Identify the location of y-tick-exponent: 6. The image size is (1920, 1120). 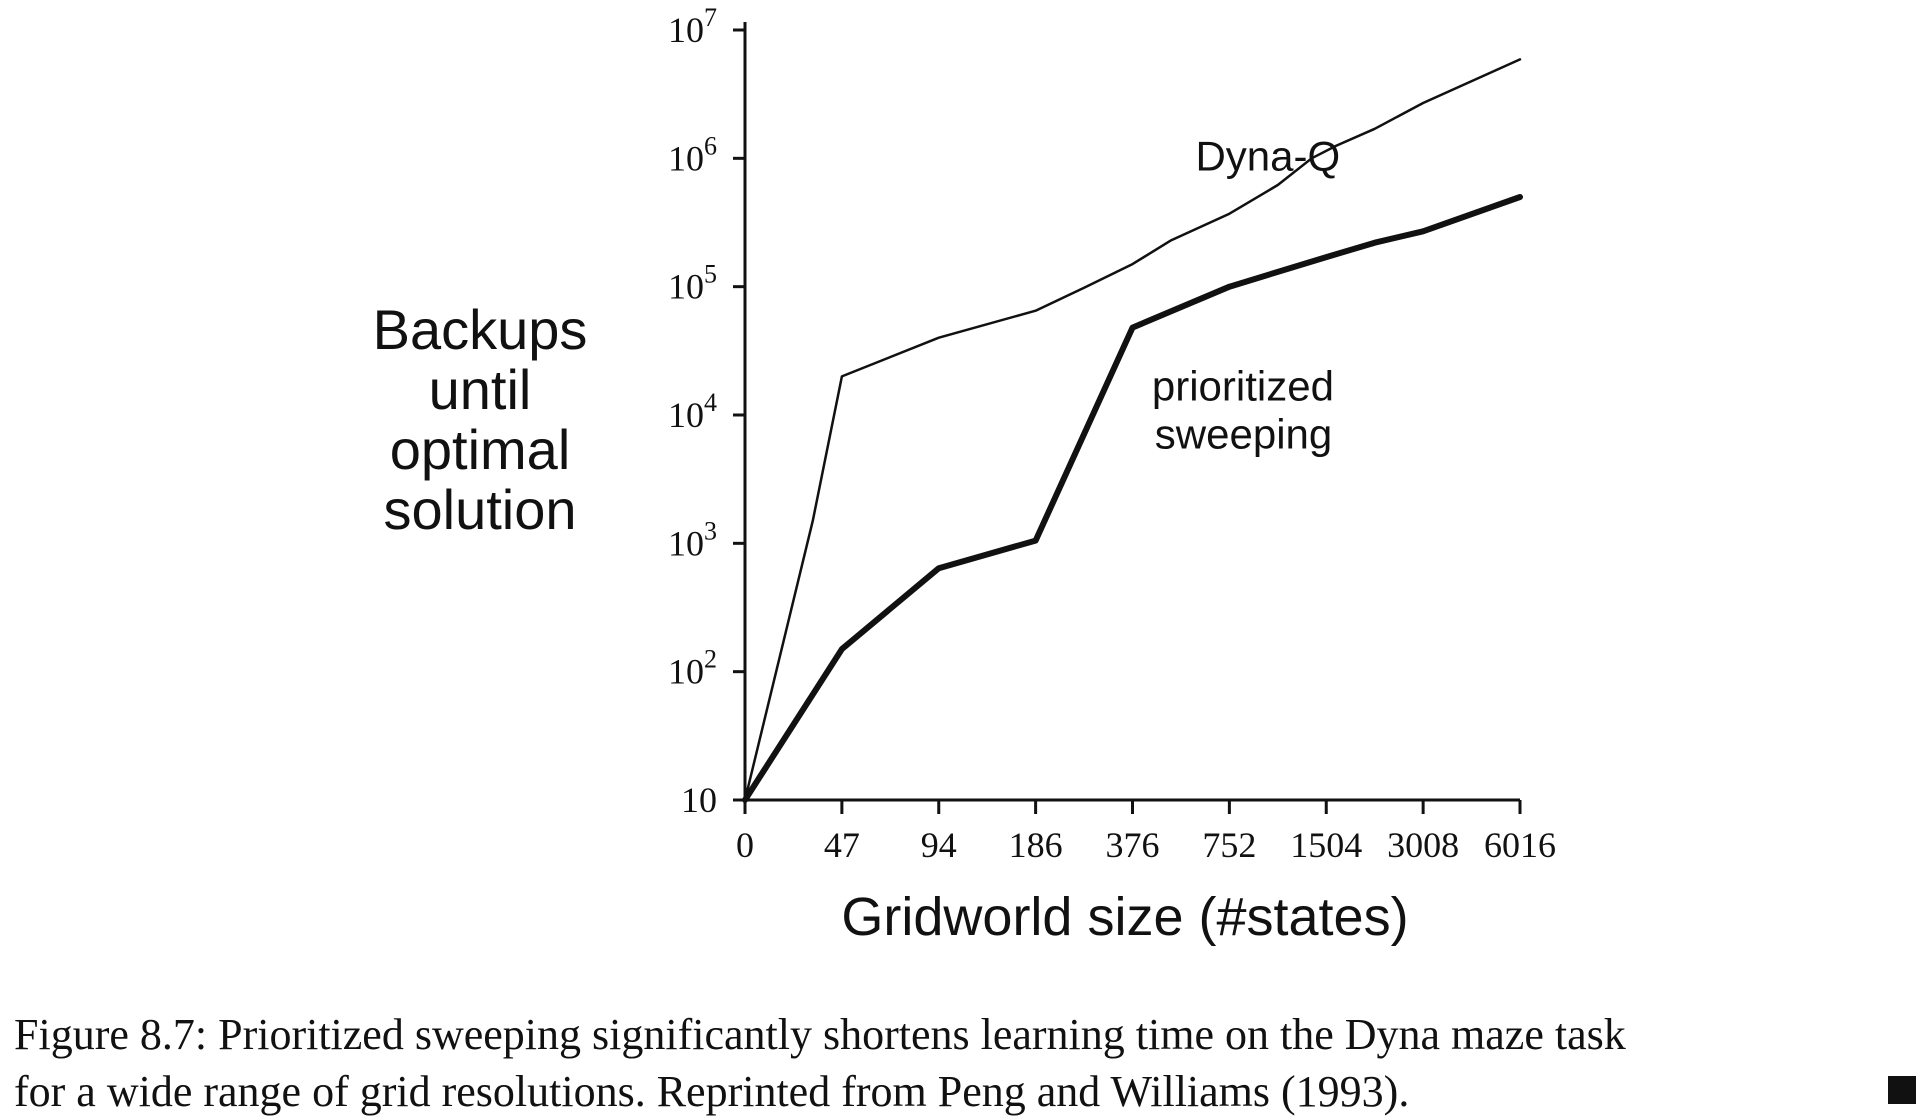
(710, 145).